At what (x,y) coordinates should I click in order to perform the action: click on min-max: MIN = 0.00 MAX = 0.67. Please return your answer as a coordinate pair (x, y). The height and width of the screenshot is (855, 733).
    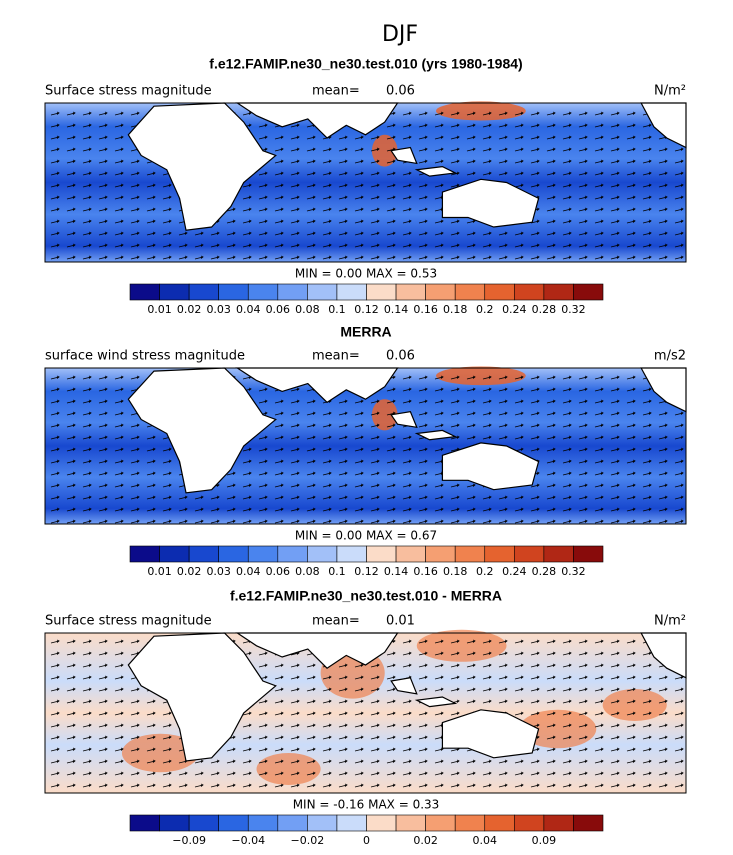
    Looking at the image, I should click on (366, 536).